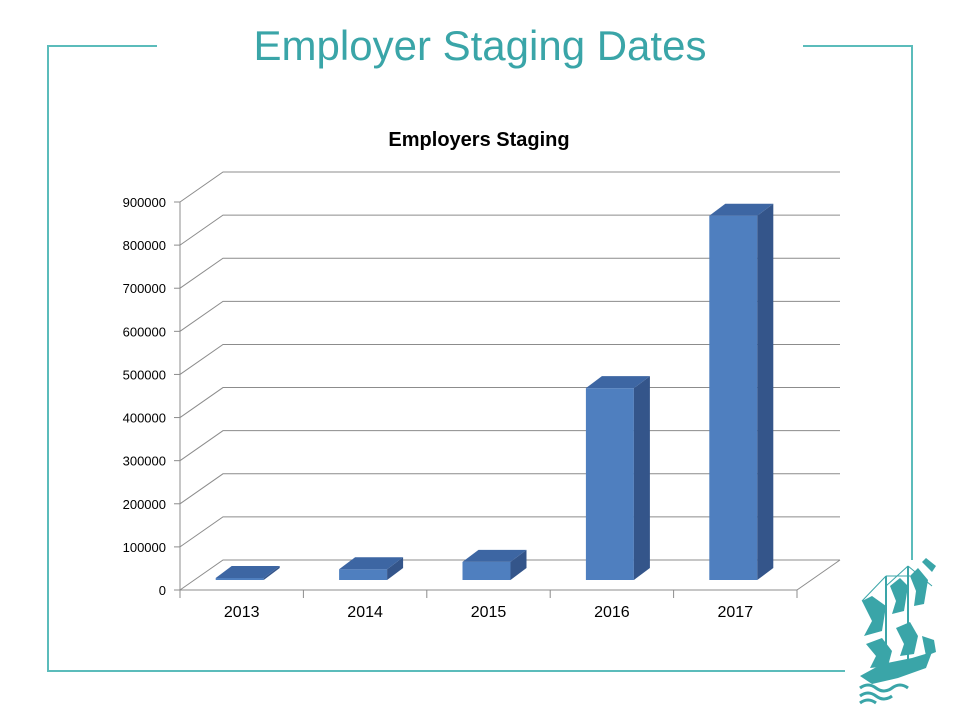 This screenshot has height=720, width=960. Describe the element at coordinates (144, 547) in the screenshot. I see `y-tick-label: 100000` at that location.